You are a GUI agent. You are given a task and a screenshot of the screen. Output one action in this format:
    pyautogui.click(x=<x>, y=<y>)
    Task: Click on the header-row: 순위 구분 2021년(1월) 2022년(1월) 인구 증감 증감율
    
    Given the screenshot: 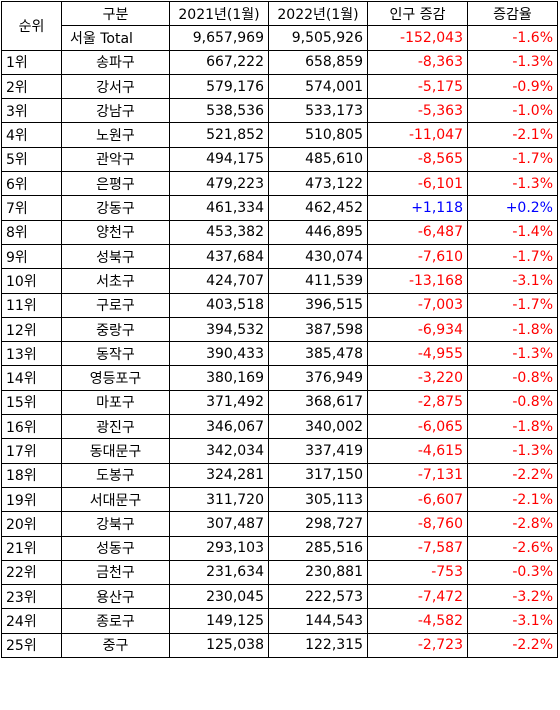 What is the action you would take?
    pyautogui.click(x=279, y=25)
    